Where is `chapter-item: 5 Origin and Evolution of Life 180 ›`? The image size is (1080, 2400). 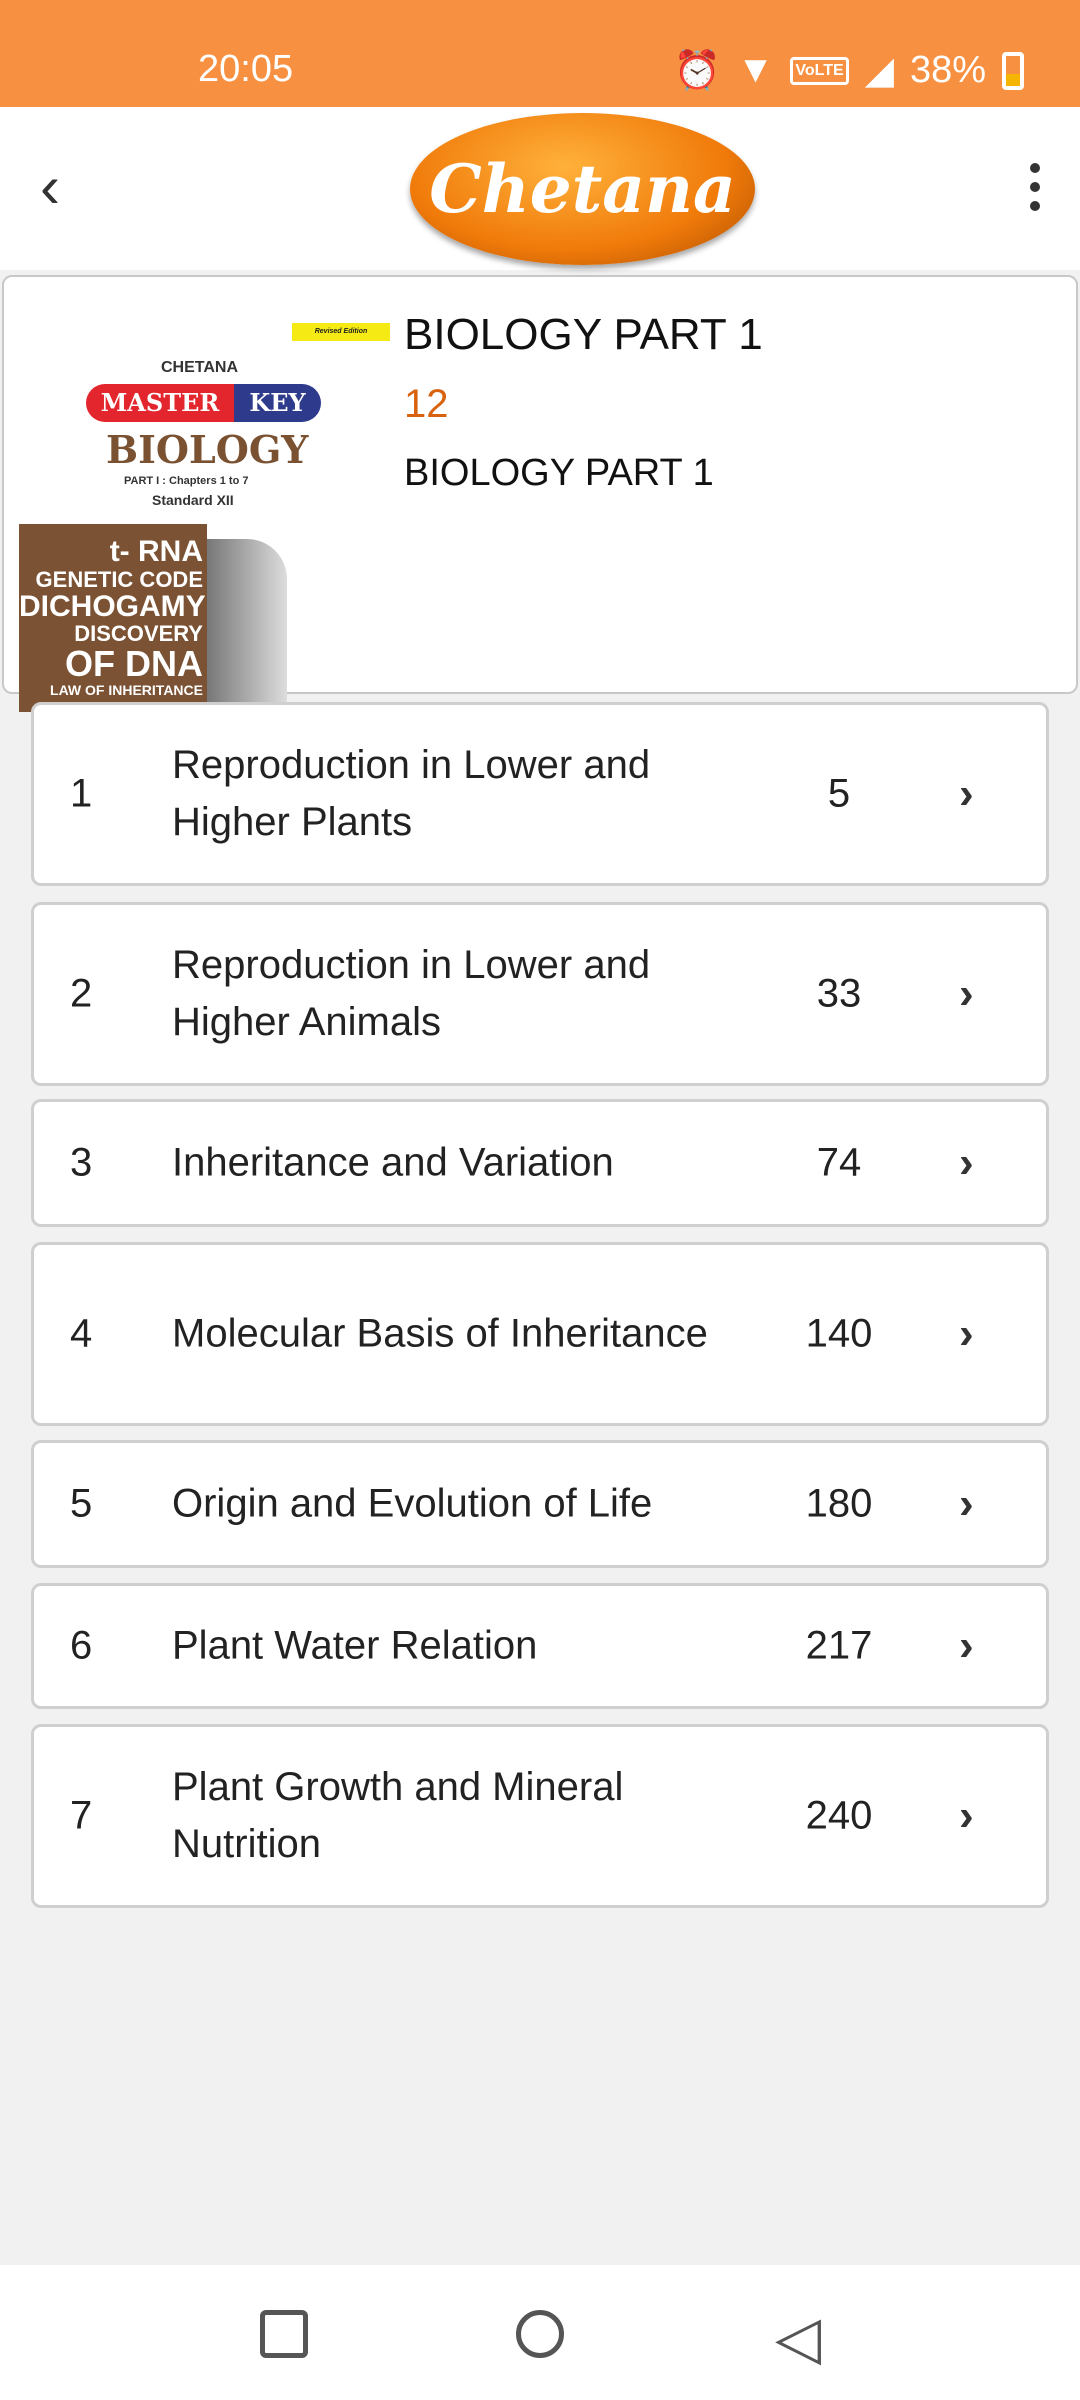
chapter-item: 5 Origin and Evolution of Life 180 › is located at coordinates (540, 1504).